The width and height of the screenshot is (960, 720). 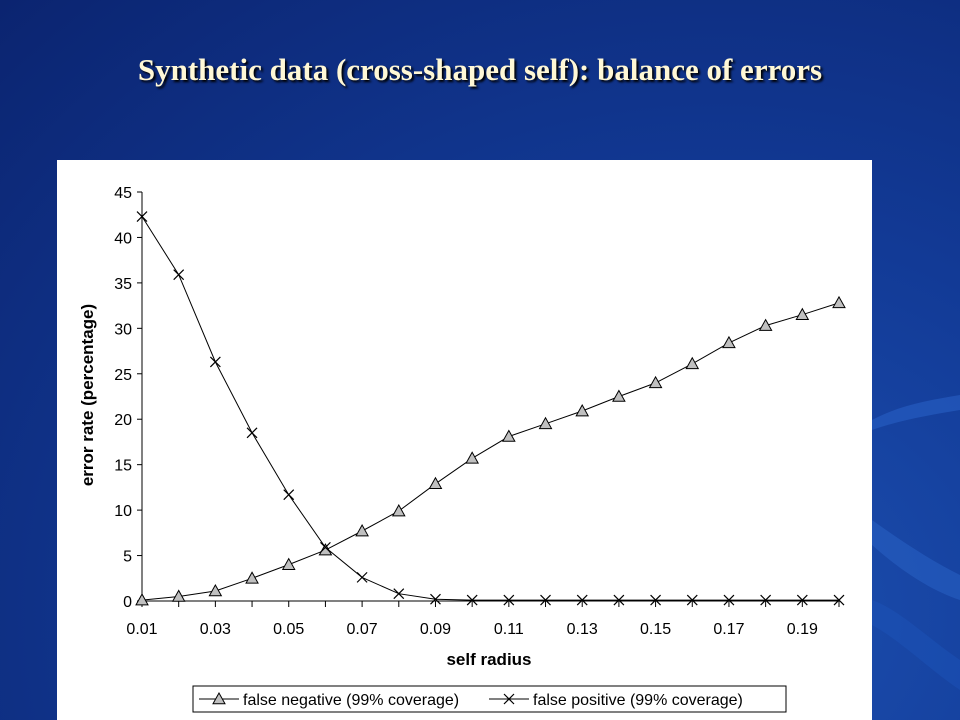 What do you see at coordinates (87, 395) in the screenshot?
I see `y-axis-label: error rate (percentage)` at bounding box center [87, 395].